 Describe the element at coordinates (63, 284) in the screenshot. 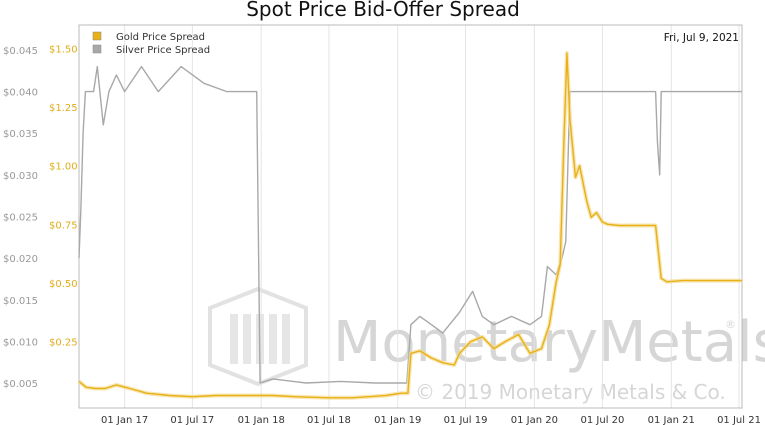

I see `y-gold-tick-label: $0.50` at that location.